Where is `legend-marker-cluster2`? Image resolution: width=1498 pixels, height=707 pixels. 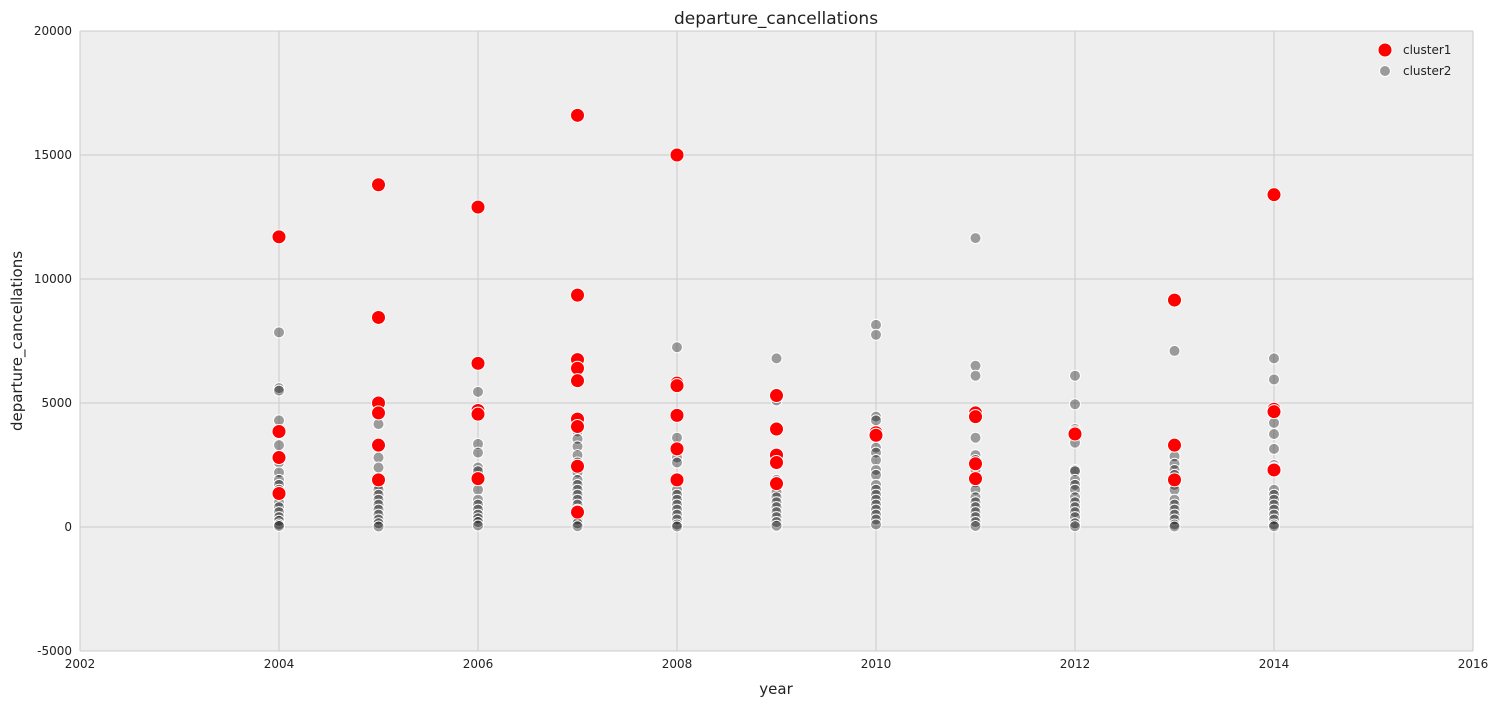 legend-marker-cluster2 is located at coordinates (1385, 71).